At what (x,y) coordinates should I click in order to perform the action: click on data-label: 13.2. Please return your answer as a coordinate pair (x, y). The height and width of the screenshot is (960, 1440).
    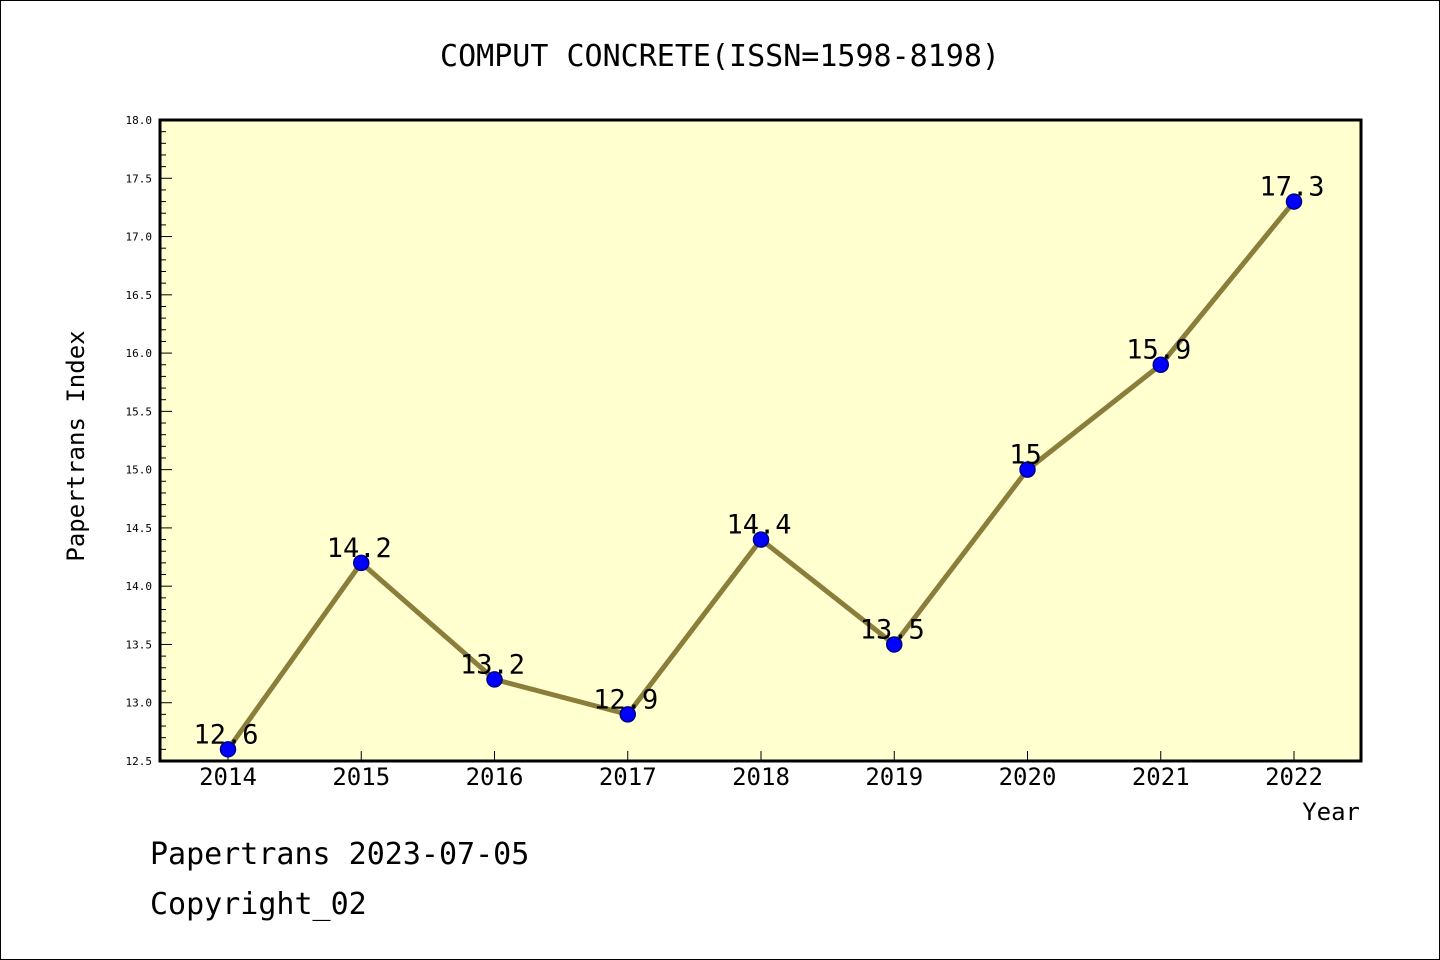
    Looking at the image, I should click on (492, 664).